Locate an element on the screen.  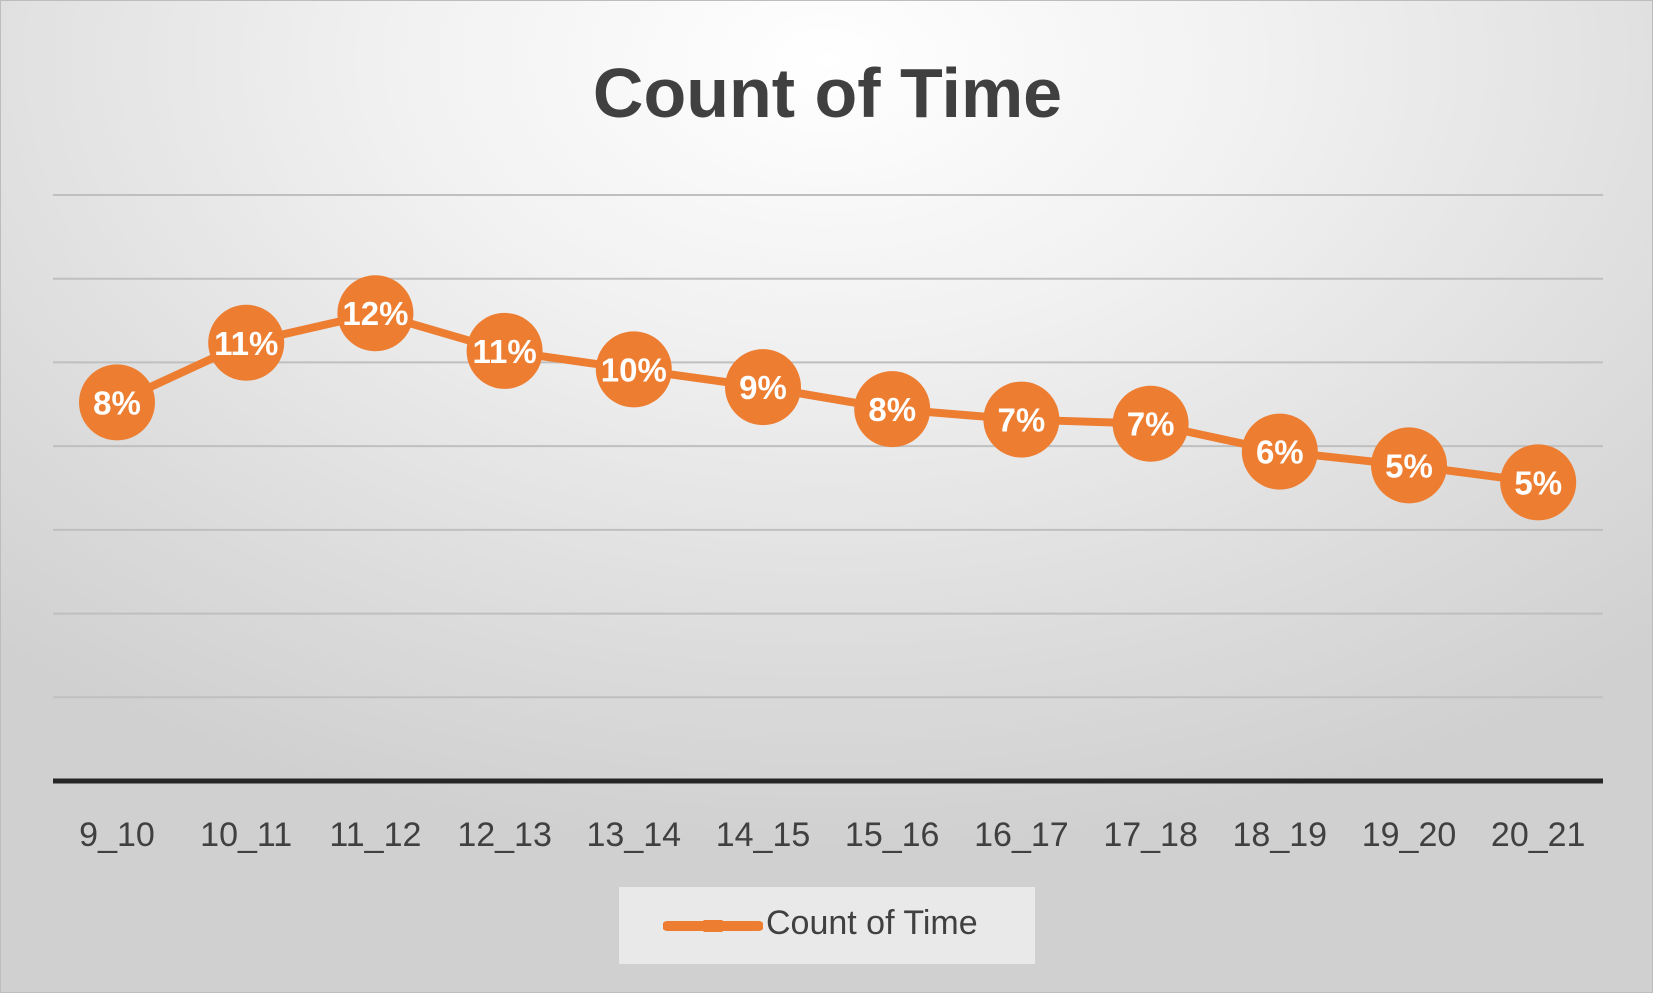
data-label: 12% is located at coordinates (375, 313).